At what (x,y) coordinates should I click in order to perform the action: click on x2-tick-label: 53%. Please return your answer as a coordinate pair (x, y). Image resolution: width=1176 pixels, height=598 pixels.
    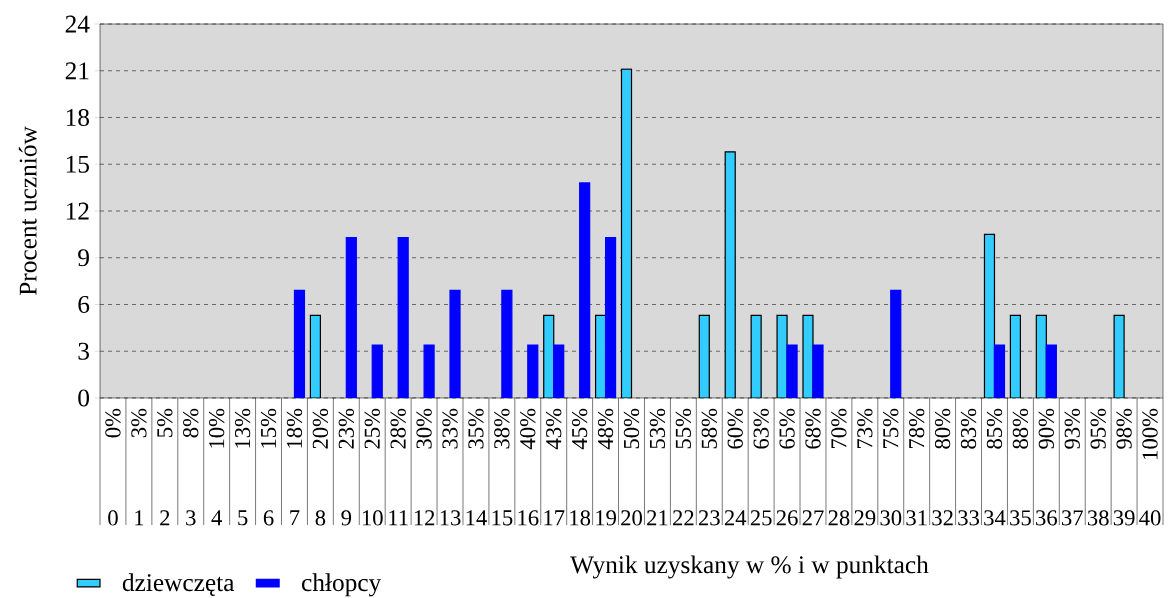
    Looking at the image, I should click on (657, 428).